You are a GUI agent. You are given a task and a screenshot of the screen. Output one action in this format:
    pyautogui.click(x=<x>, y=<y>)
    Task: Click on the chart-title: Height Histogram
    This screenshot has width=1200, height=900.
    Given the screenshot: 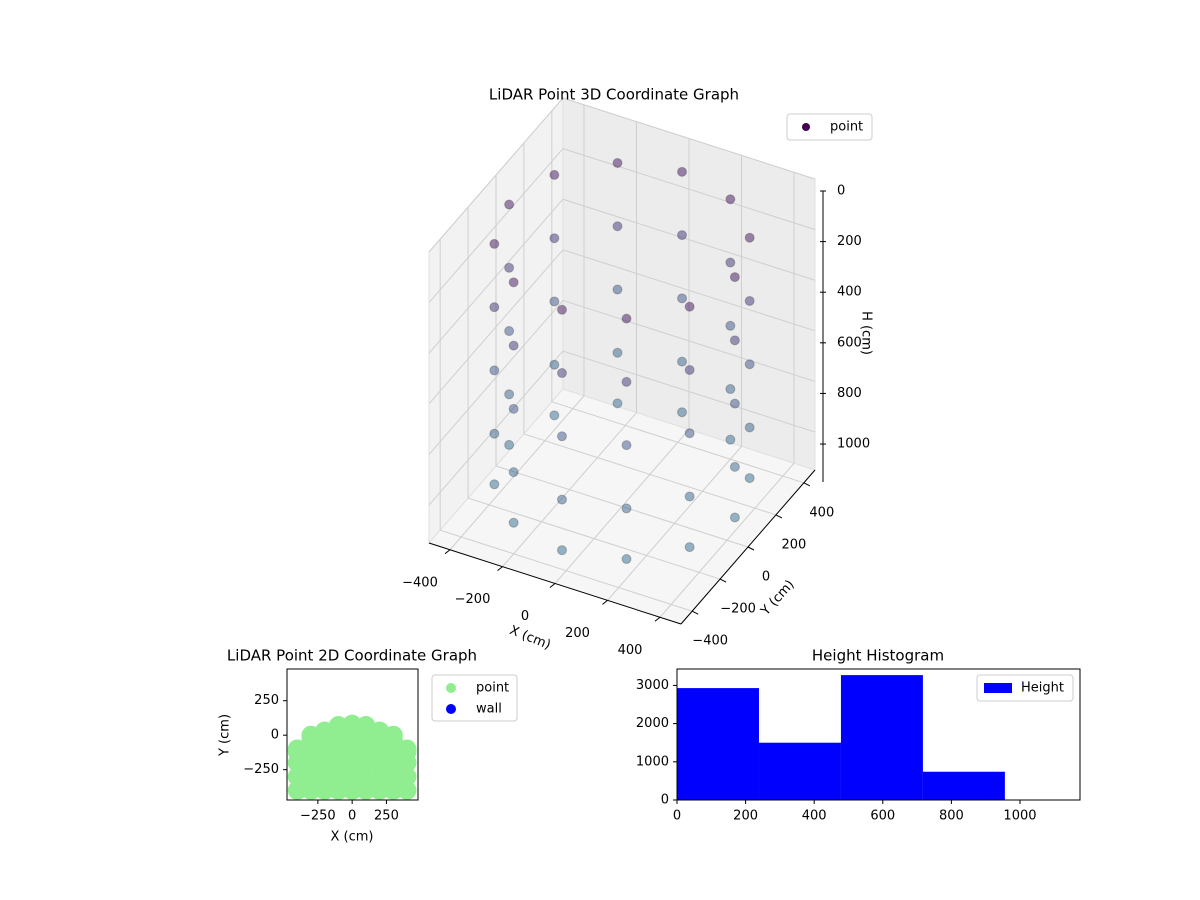 What is the action you would take?
    pyautogui.click(x=878, y=656)
    